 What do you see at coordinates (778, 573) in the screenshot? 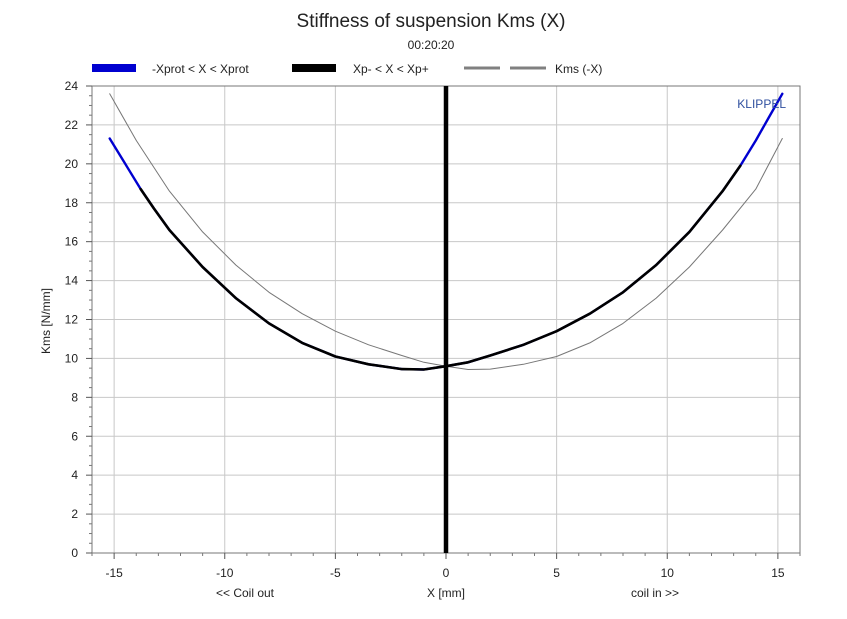
I see `x-tick-label: 15` at bounding box center [778, 573].